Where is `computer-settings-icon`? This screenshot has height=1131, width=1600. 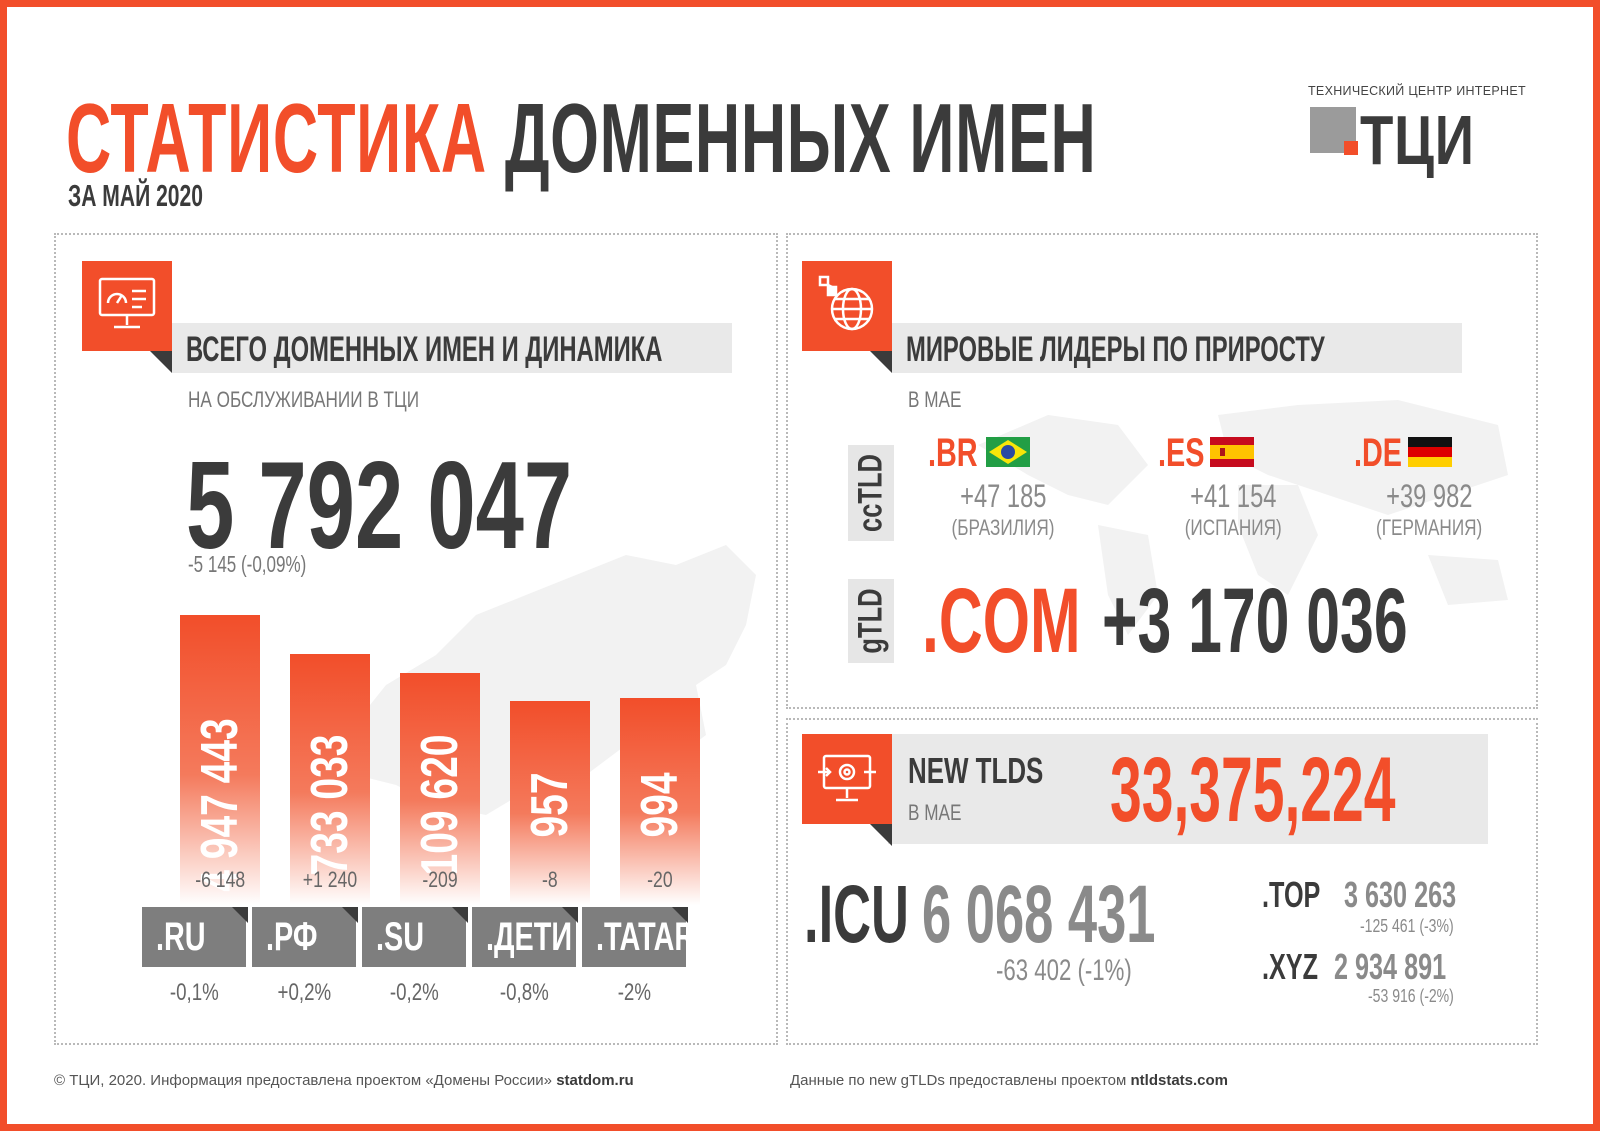
computer-settings-icon is located at coordinates (847, 778).